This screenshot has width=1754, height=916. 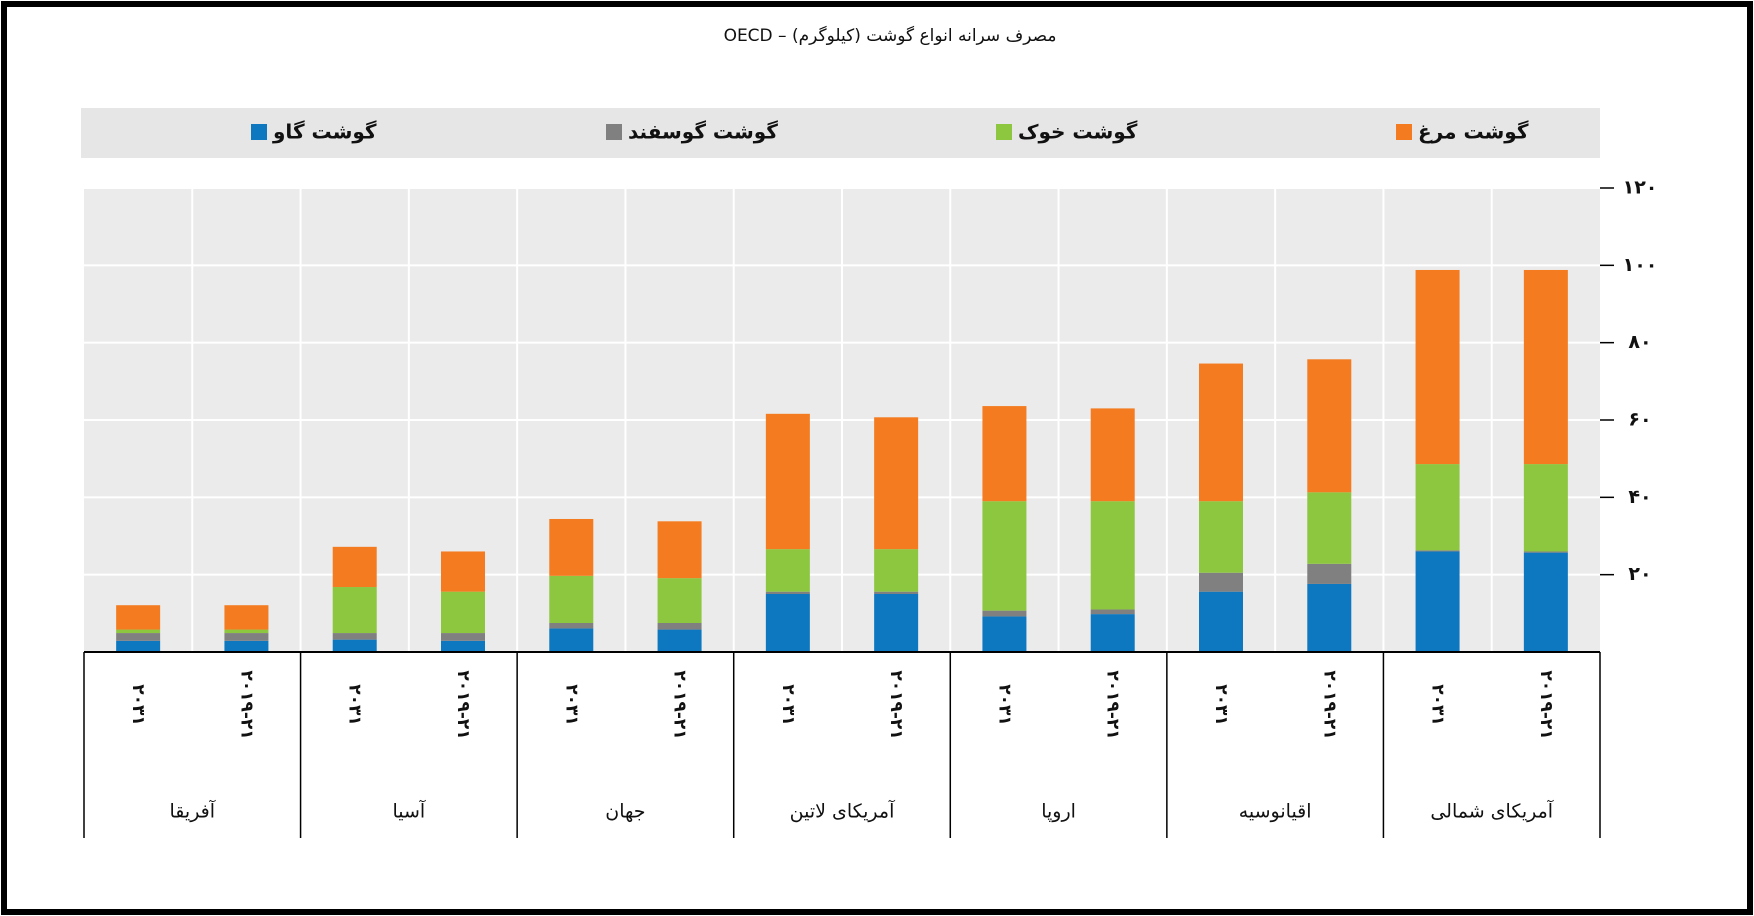 I want to click on y-tick-label: ۸۰, so click(x=1639, y=342).